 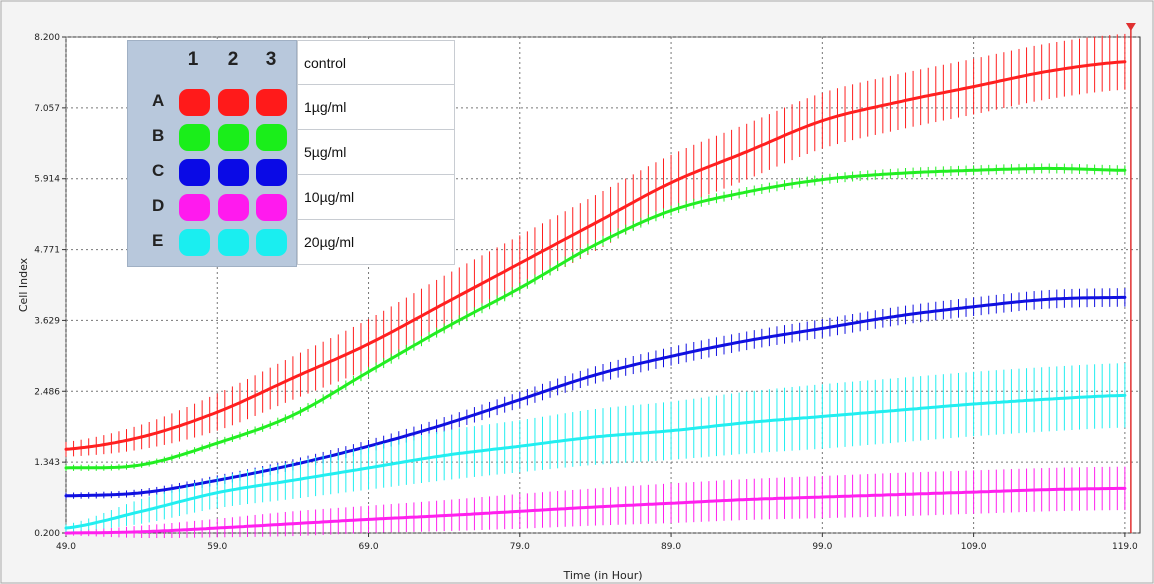 I want to click on y-tick-label: 3.629, so click(x=47, y=321).